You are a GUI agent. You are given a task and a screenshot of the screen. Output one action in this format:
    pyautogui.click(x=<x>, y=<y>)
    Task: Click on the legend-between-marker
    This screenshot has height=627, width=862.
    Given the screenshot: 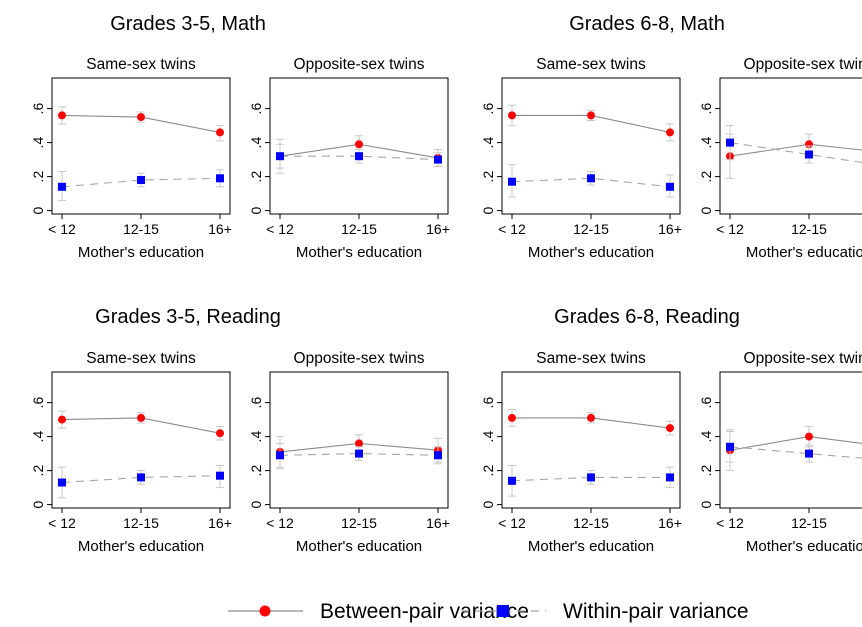 What is the action you would take?
    pyautogui.click(x=265, y=611)
    